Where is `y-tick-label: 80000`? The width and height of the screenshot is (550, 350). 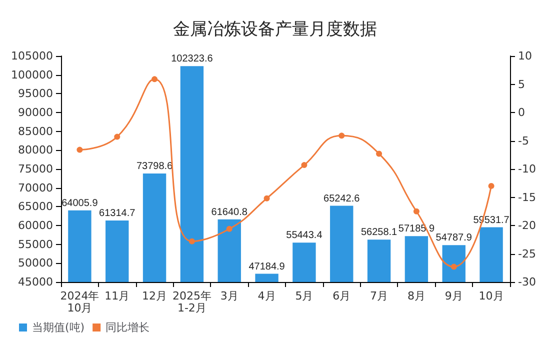 y-tick-label: 80000 is located at coordinates (35, 150).